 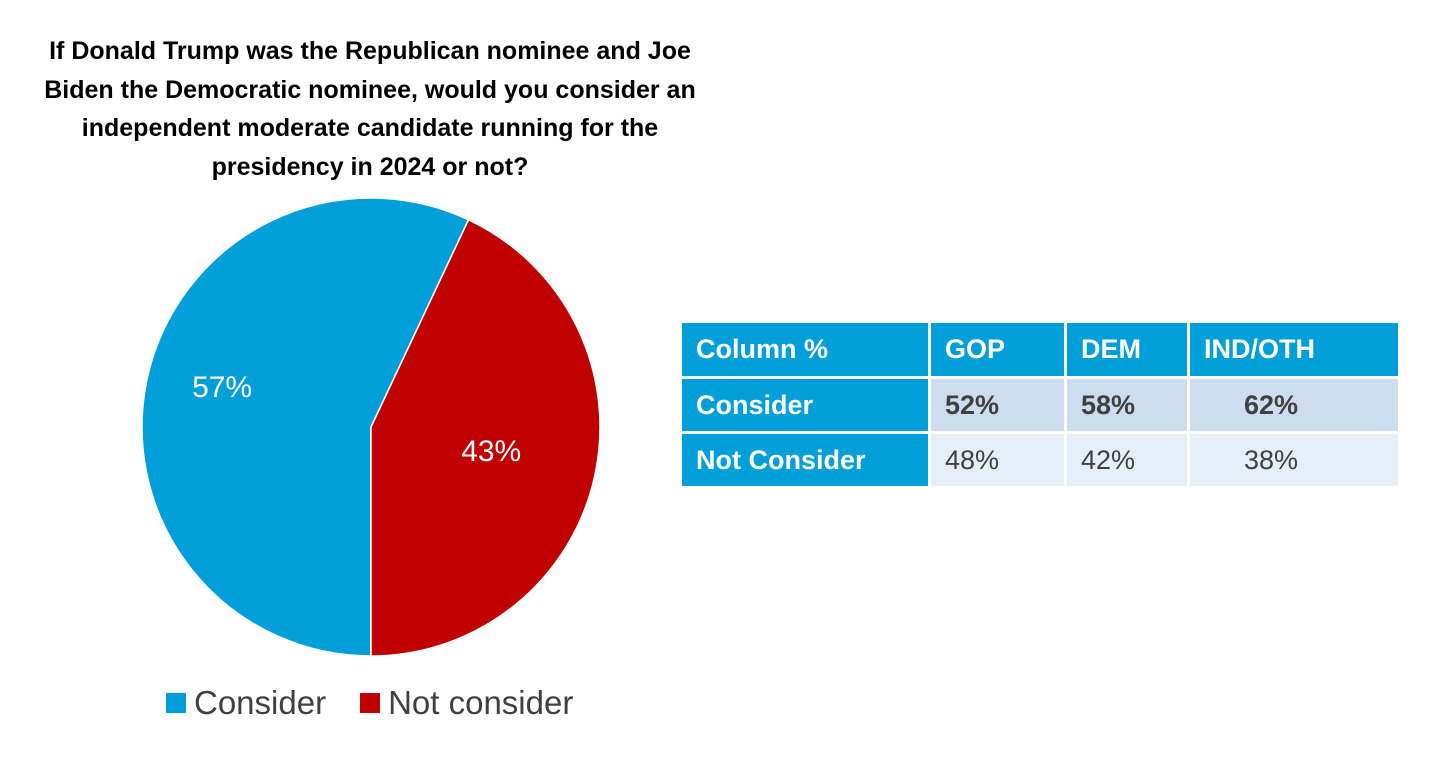 What do you see at coordinates (1127, 405) in the screenshot?
I see `cell-consider-dem: 58%` at bounding box center [1127, 405].